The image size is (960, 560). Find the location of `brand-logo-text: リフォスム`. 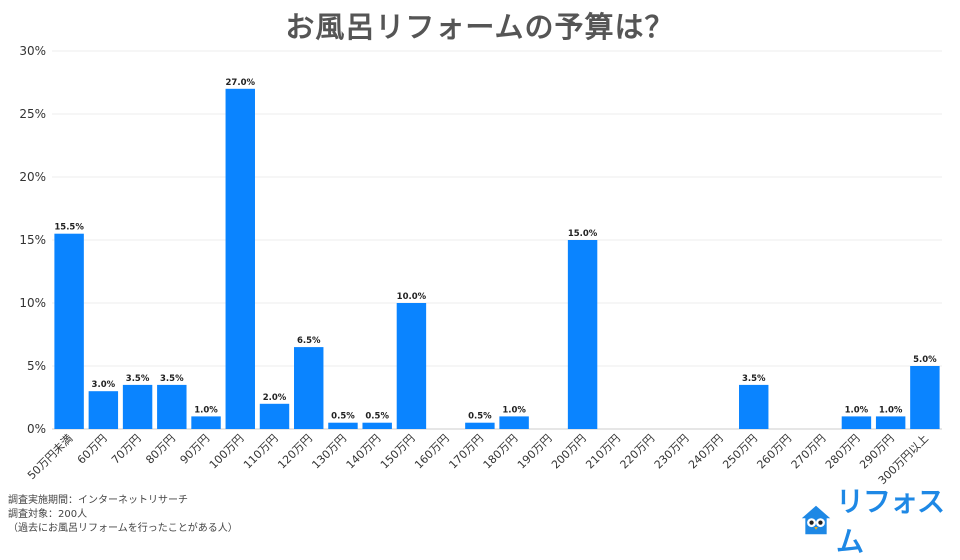

brand-logo-text: リフォスム is located at coordinates (890, 521).